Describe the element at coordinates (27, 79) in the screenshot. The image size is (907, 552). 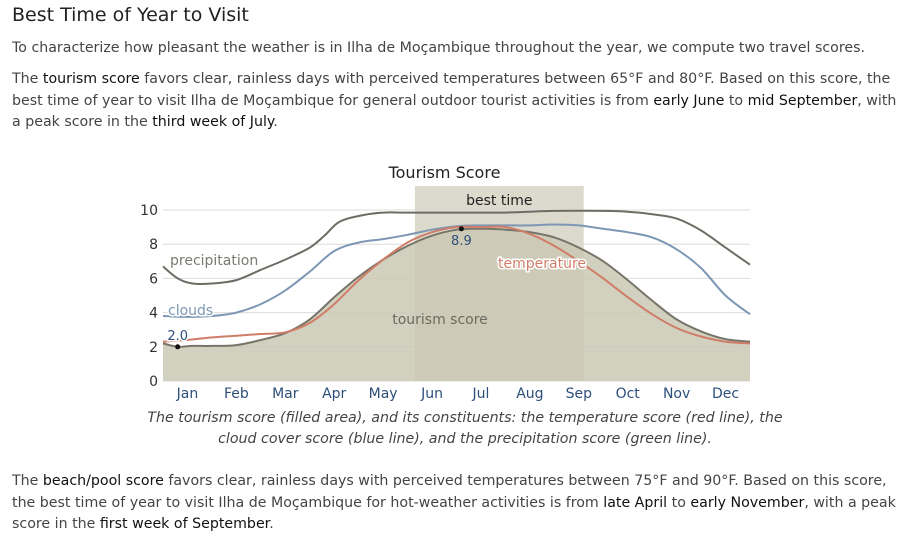
I see `tourism-paragraph-text: The` at that location.